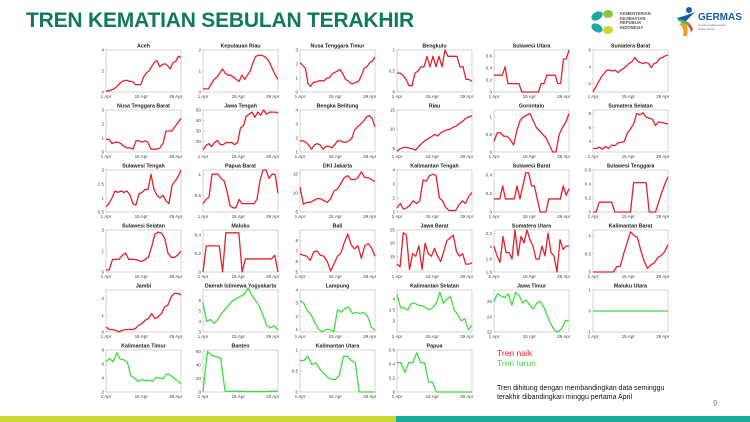 This screenshot has width=750, height=422. Describe the element at coordinates (136, 252) in the screenshot. I see `chart-sulawesi-selatan: Sulawesi Selatan 0 1 2 1 Apr 15 Apr 29 Apr` at that location.